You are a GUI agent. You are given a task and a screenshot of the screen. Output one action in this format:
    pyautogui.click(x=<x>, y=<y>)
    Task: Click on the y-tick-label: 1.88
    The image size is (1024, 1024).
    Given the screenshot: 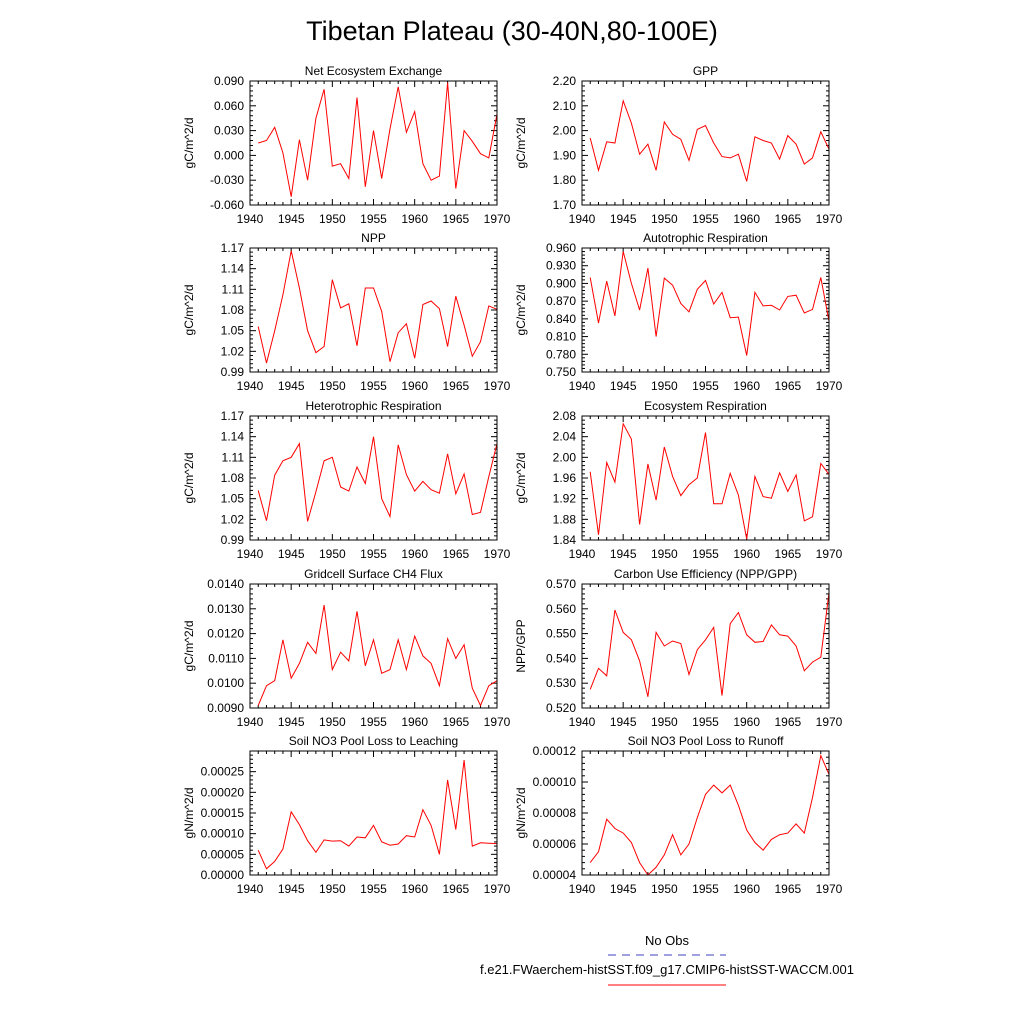 What is the action you would take?
    pyautogui.click(x=565, y=519)
    